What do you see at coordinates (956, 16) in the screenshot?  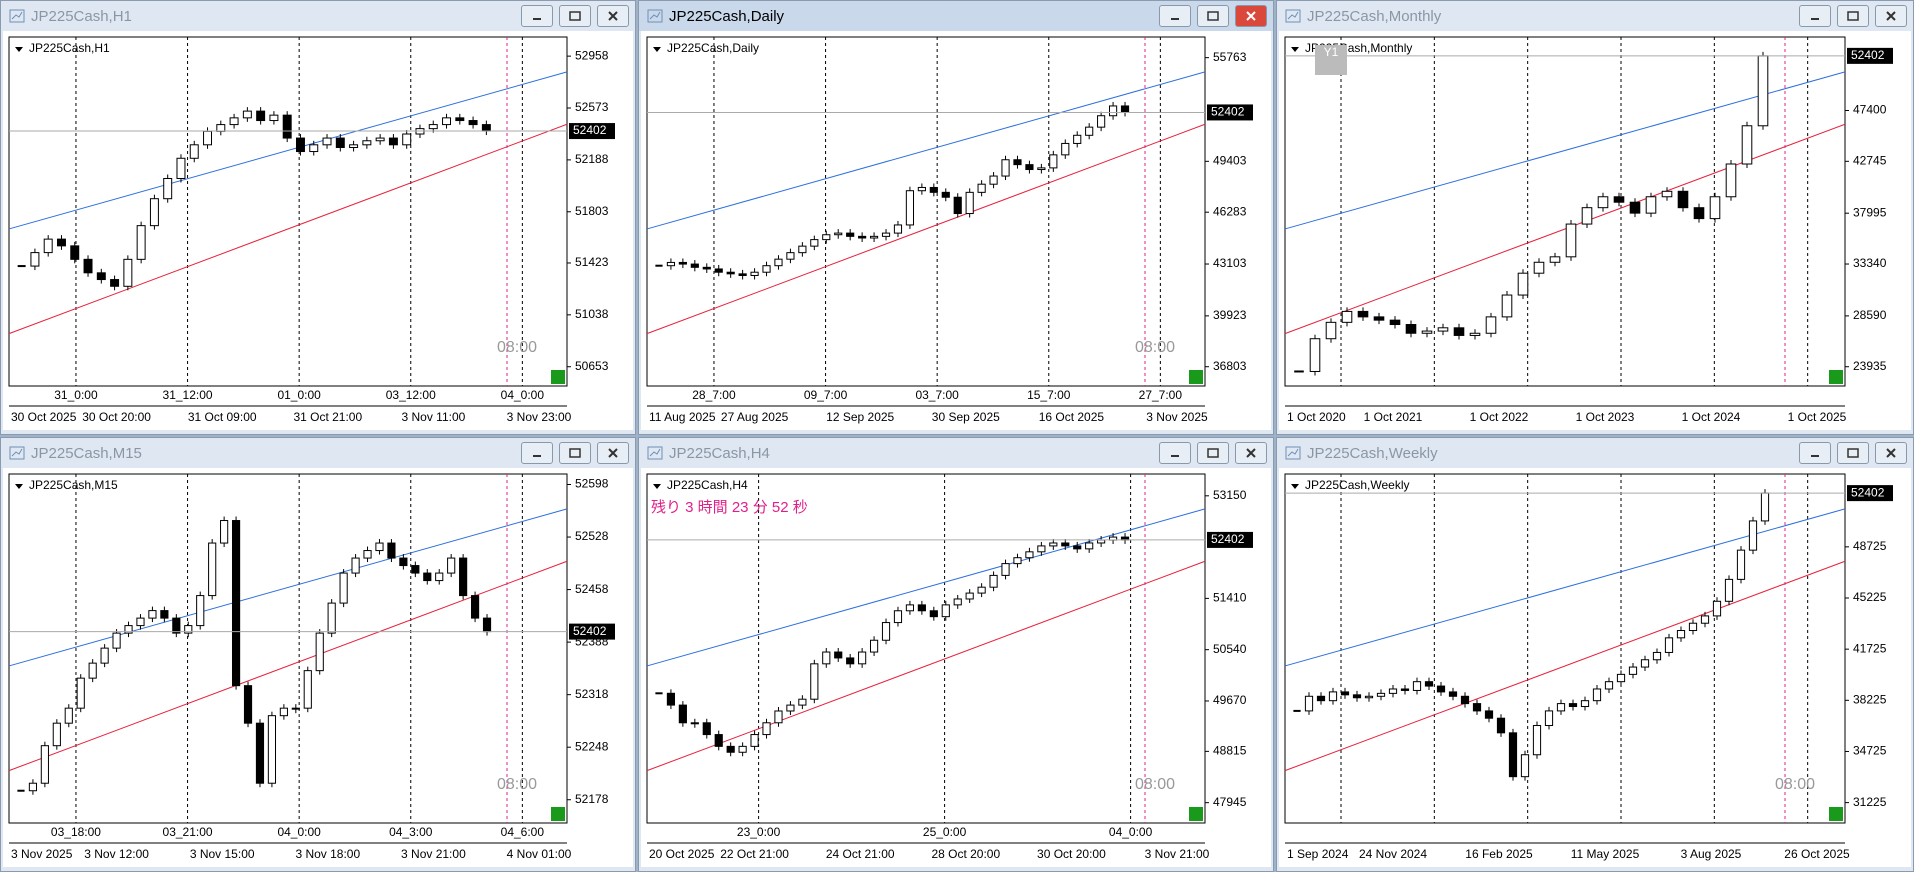 I see `title-bar: JP225Cash,Daily` at bounding box center [956, 16].